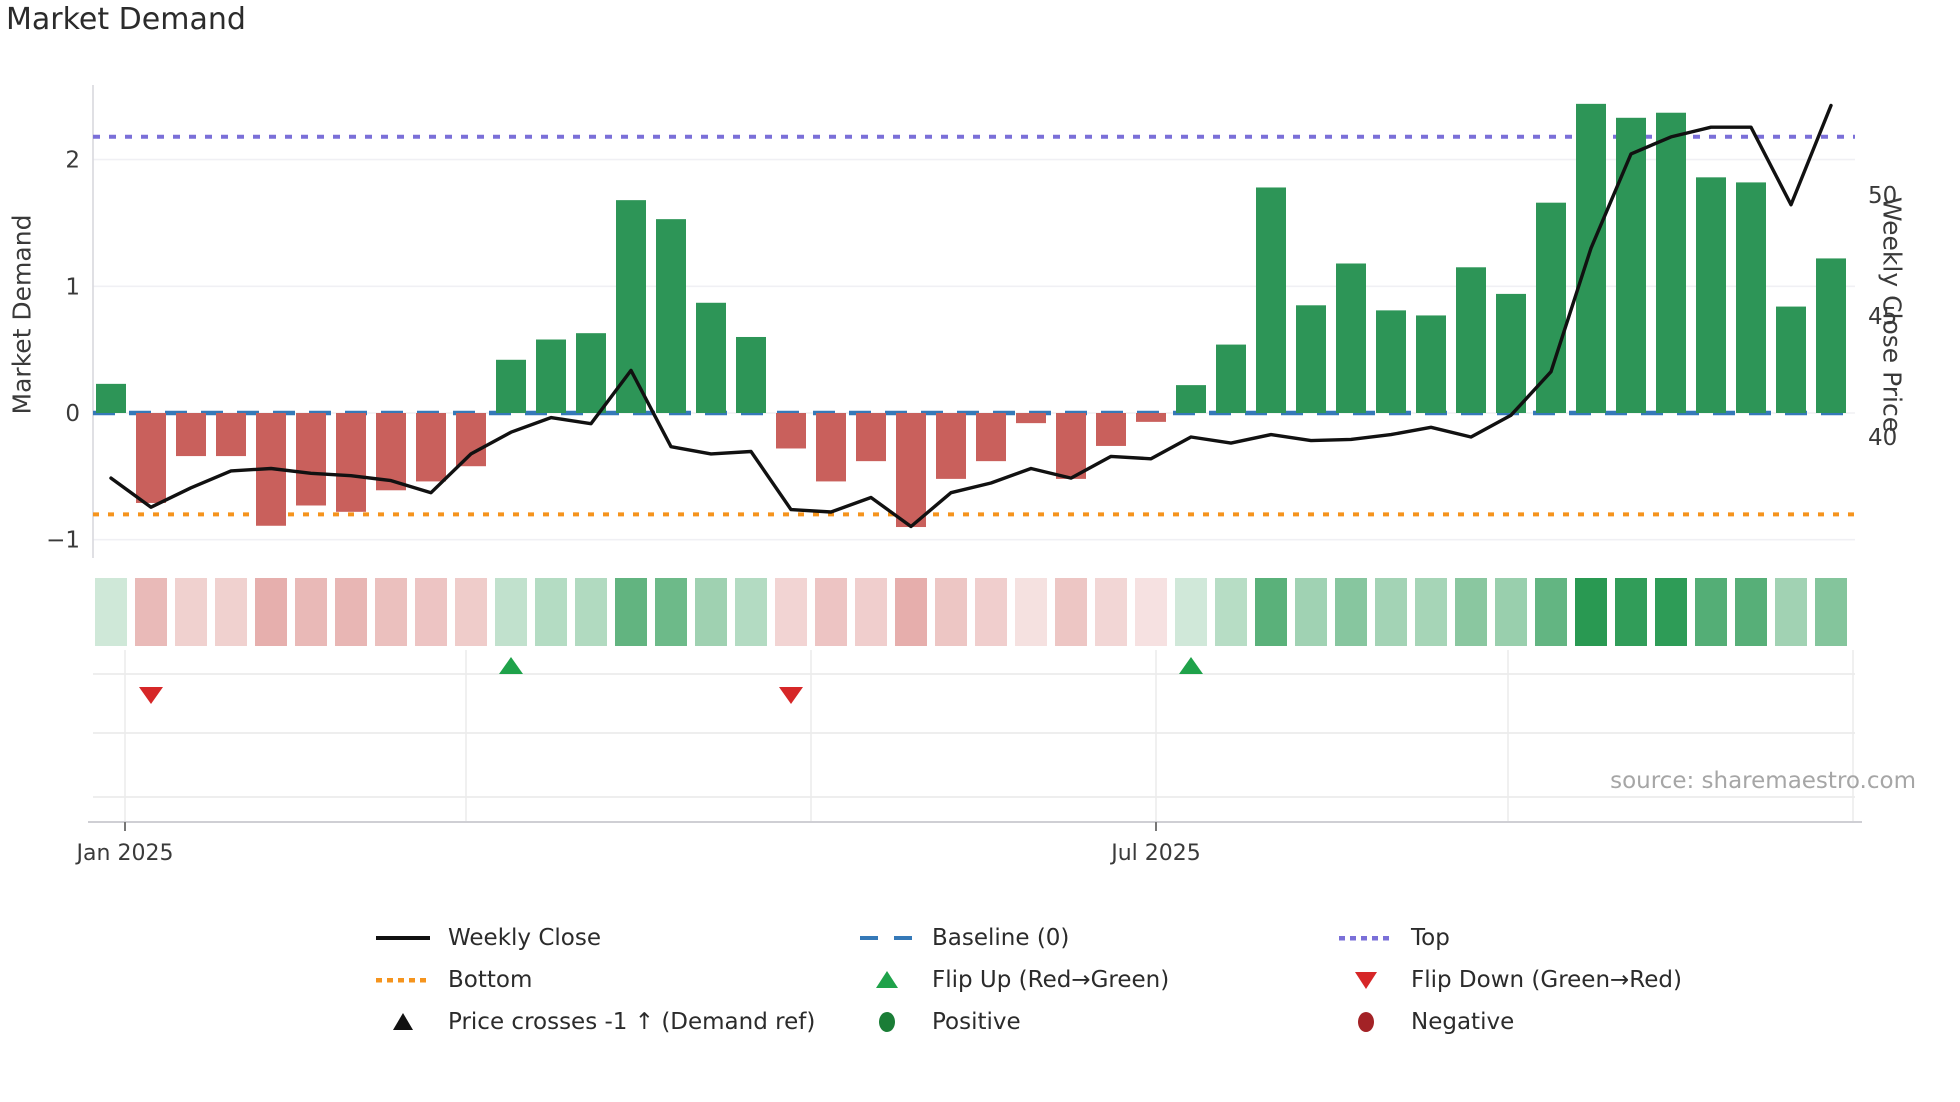 This screenshot has width=1960, height=1102. Describe the element at coordinates (72, 161) in the screenshot. I see `left-tick-label-2: 2` at that location.